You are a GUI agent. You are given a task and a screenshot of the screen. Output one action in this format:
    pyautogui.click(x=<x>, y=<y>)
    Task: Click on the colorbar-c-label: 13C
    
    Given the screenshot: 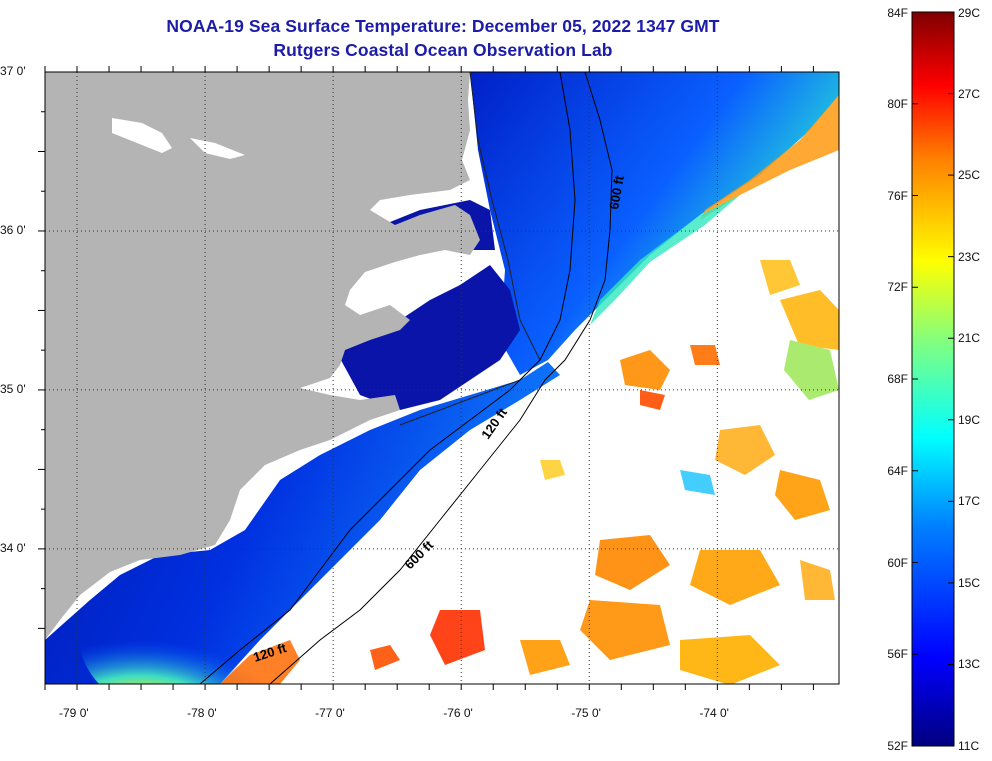 What is the action you would take?
    pyautogui.click(x=969, y=664)
    